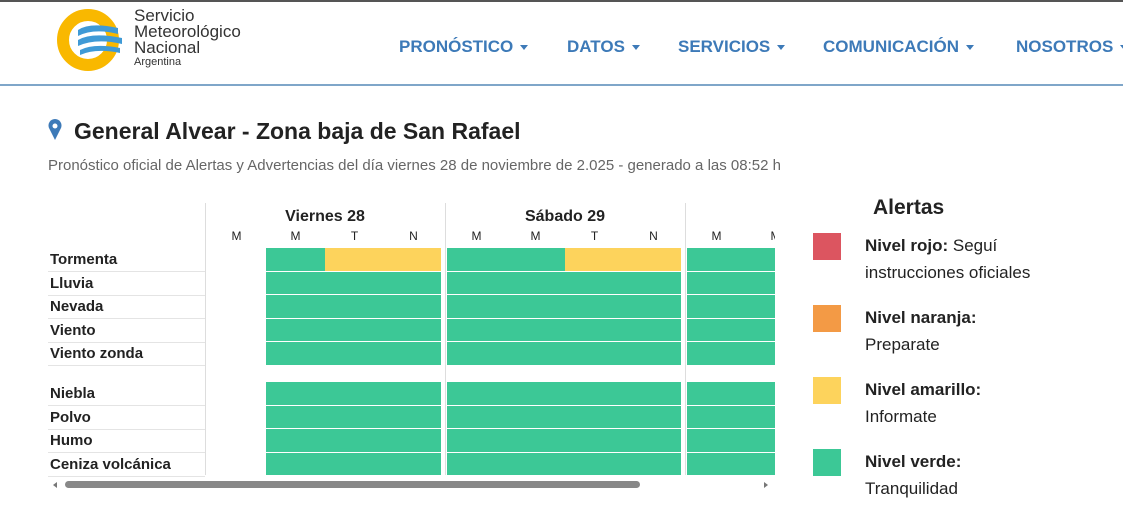  What do you see at coordinates (909, 207) in the screenshot?
I see `legend-title: Alertas` at bounding box center [909, 207].